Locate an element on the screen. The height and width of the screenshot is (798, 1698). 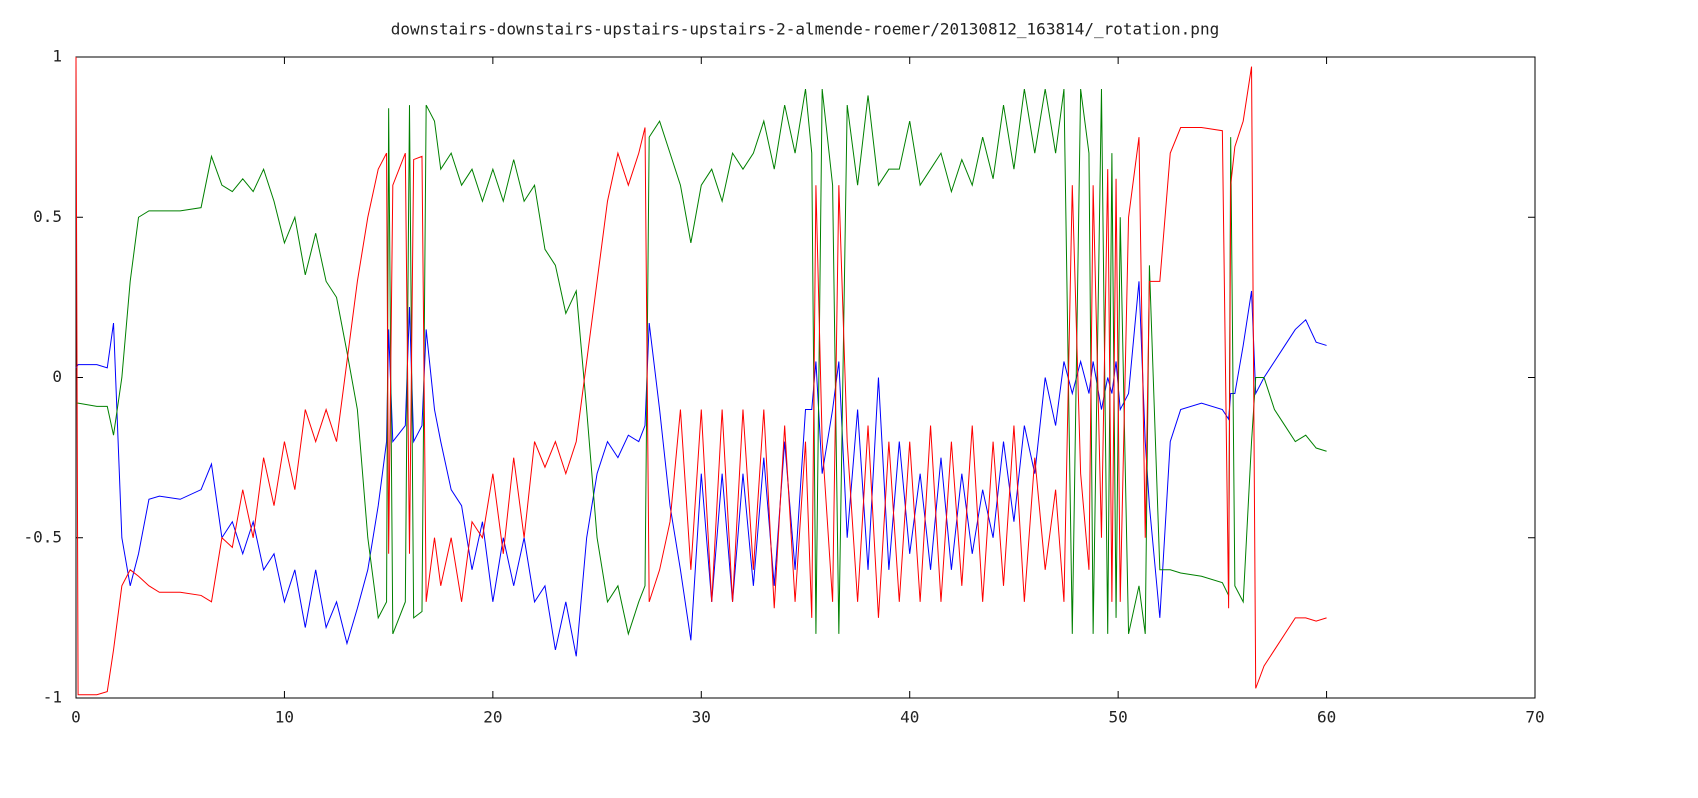
x-tick-label: 70 is located at coordinates (1534, 717).